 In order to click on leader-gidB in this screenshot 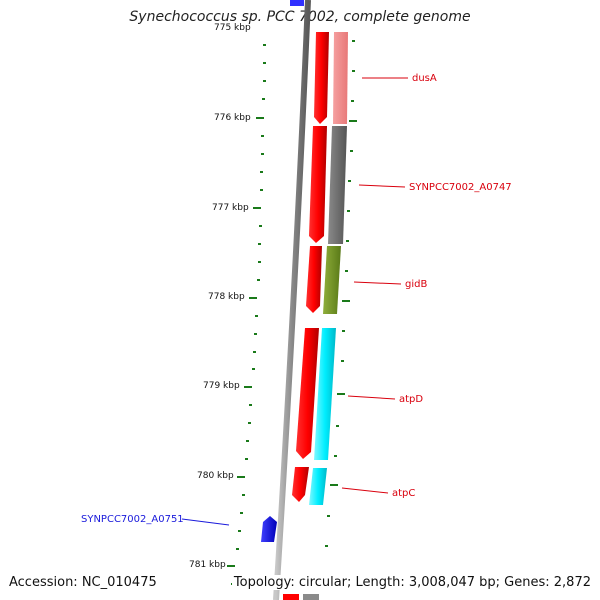, I will do `click(377, 283)`.